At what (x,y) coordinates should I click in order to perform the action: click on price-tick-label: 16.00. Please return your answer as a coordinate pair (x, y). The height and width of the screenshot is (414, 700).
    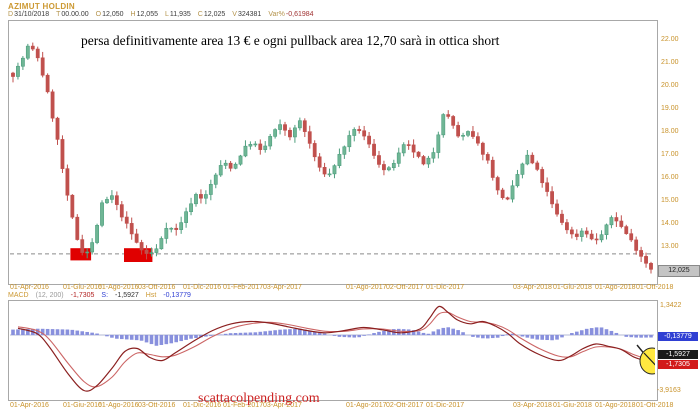
    Looking at the image, I should click on (670, 177).